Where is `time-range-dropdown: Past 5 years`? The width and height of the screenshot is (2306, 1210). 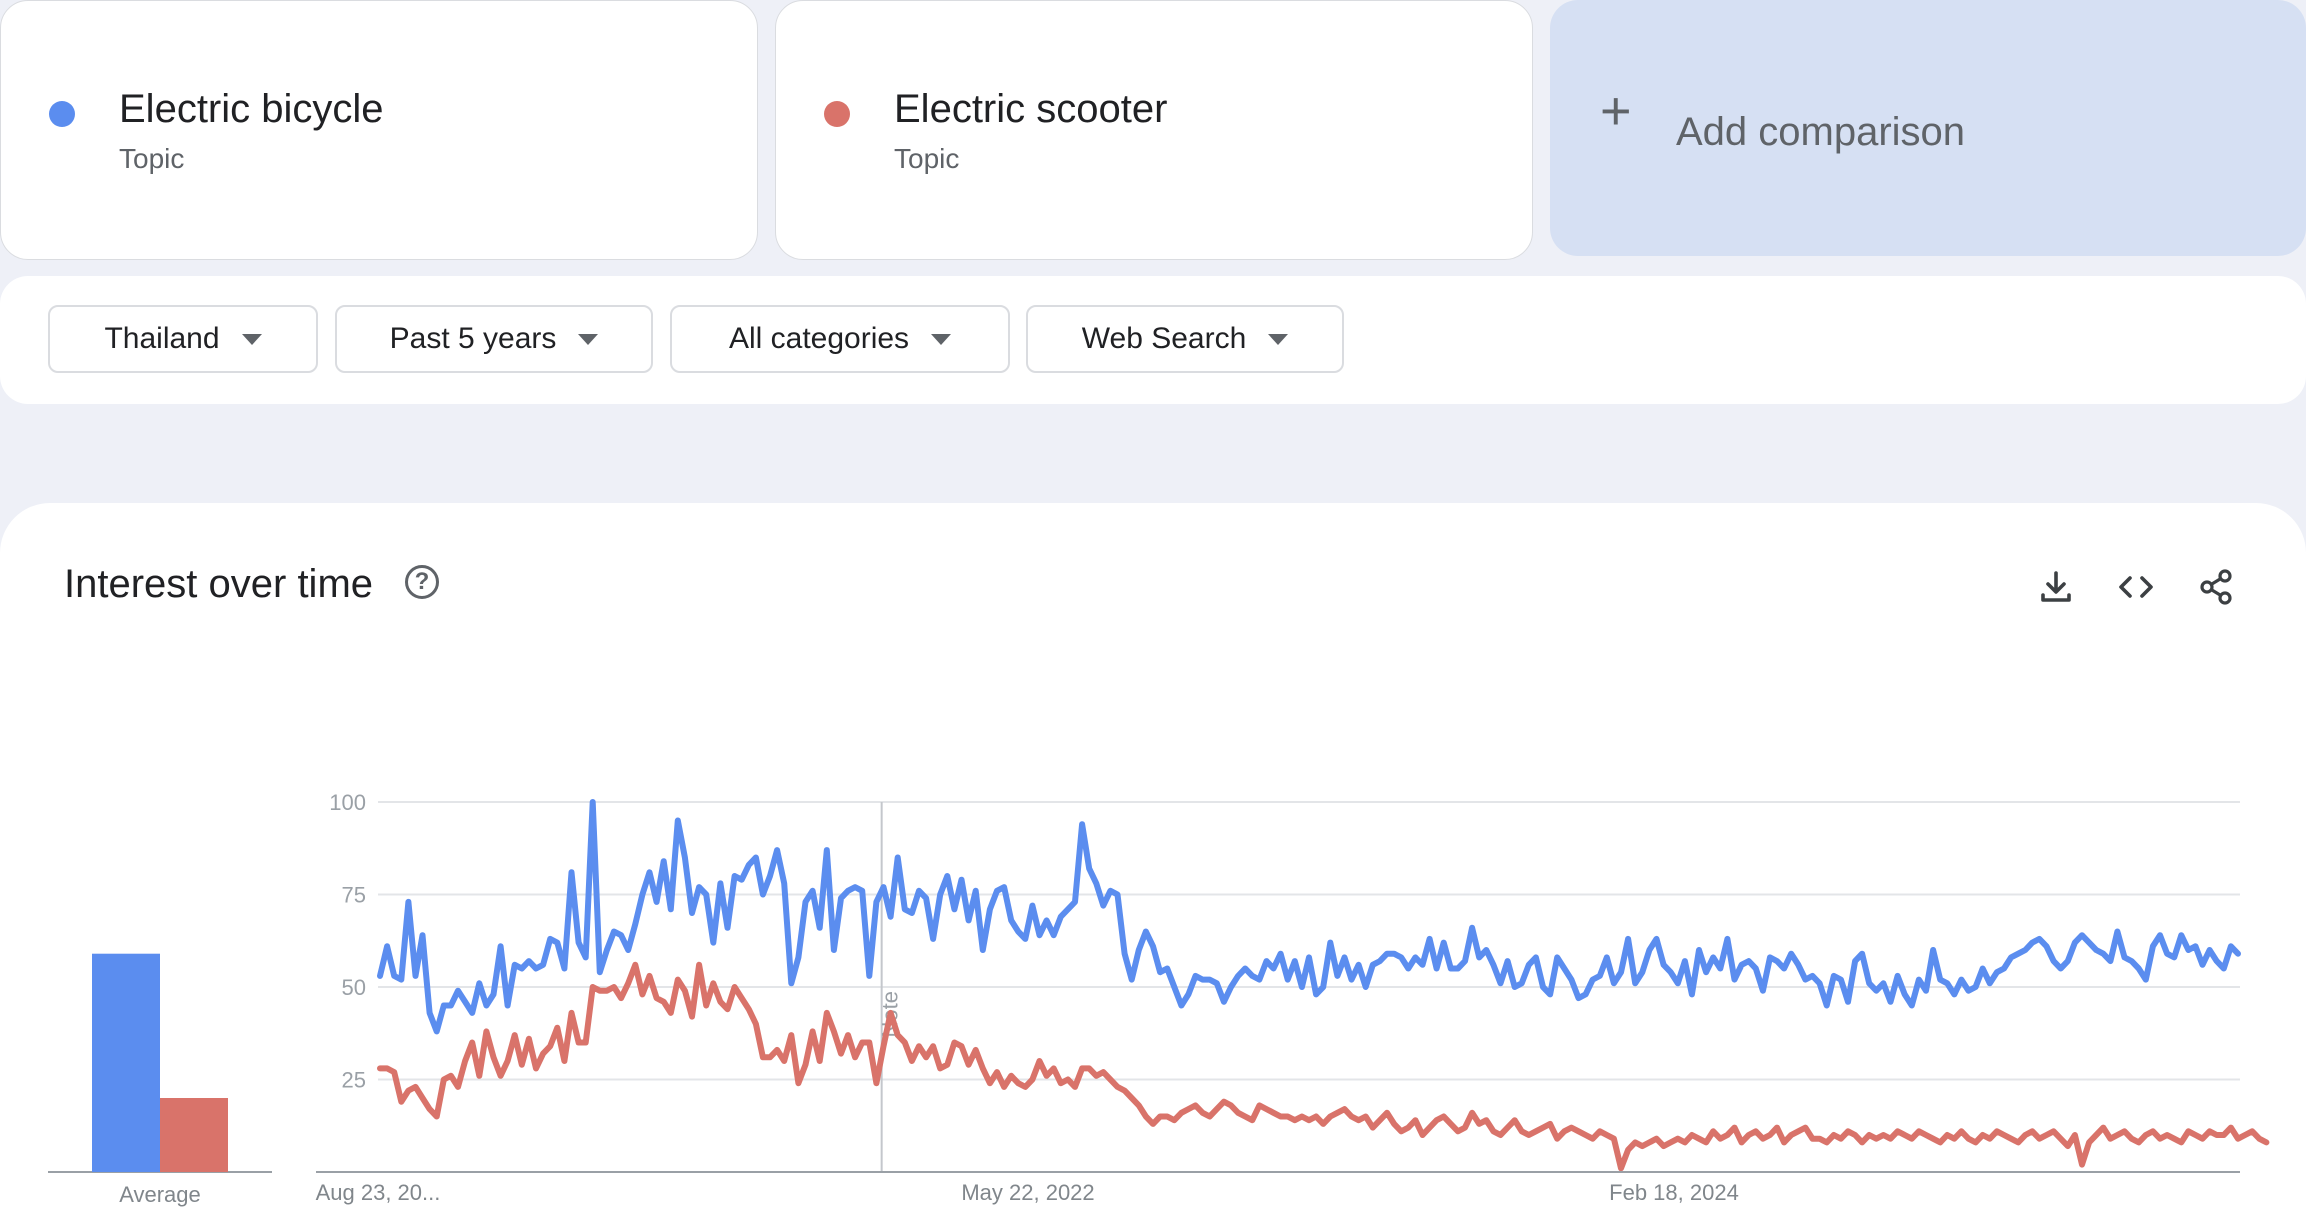
time-range-dropdown: Past 5 years is located at coordinates (494, 339).